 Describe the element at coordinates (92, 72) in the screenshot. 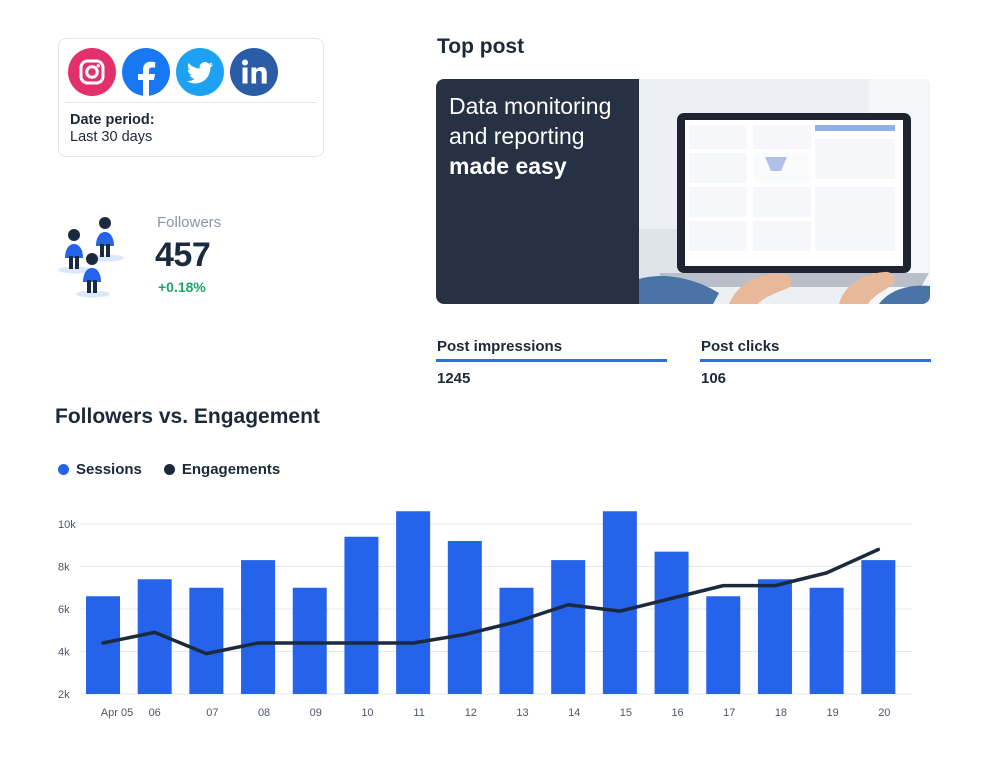

I see `instagram-icon` at that location.